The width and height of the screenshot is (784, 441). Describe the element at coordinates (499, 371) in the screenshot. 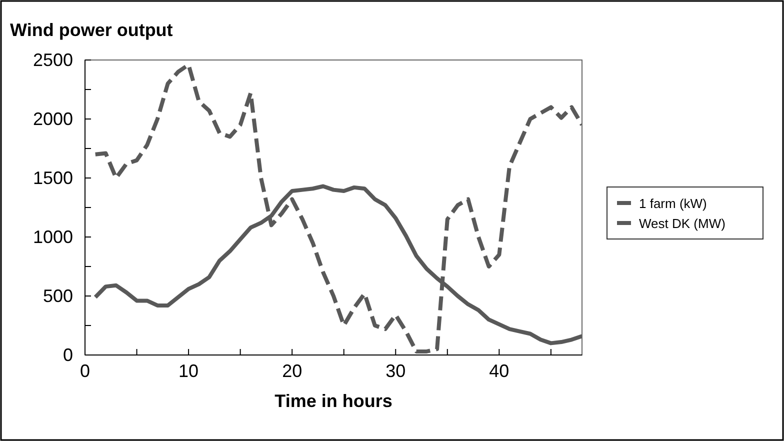

I see `x-tick-label: 40` at that location.